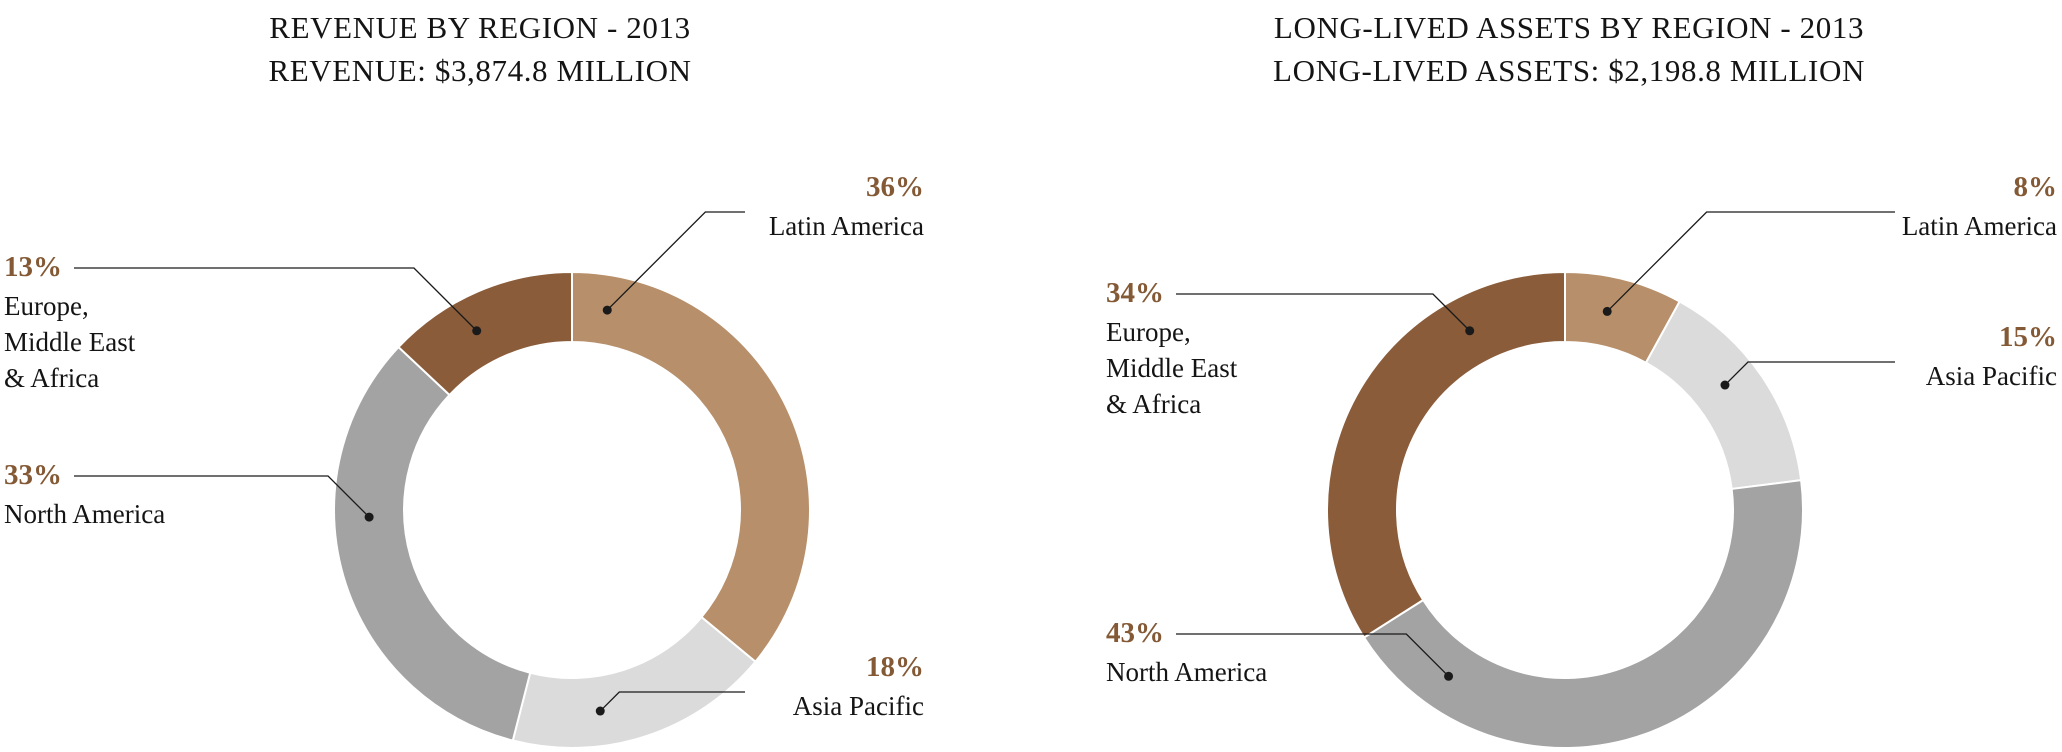 The image size is (2062, 752). Describe the element at coordinates (1953, 357) in the screenshot. I see `callout-assets-asia-pacific: 15% Asia Pacific` at that location.